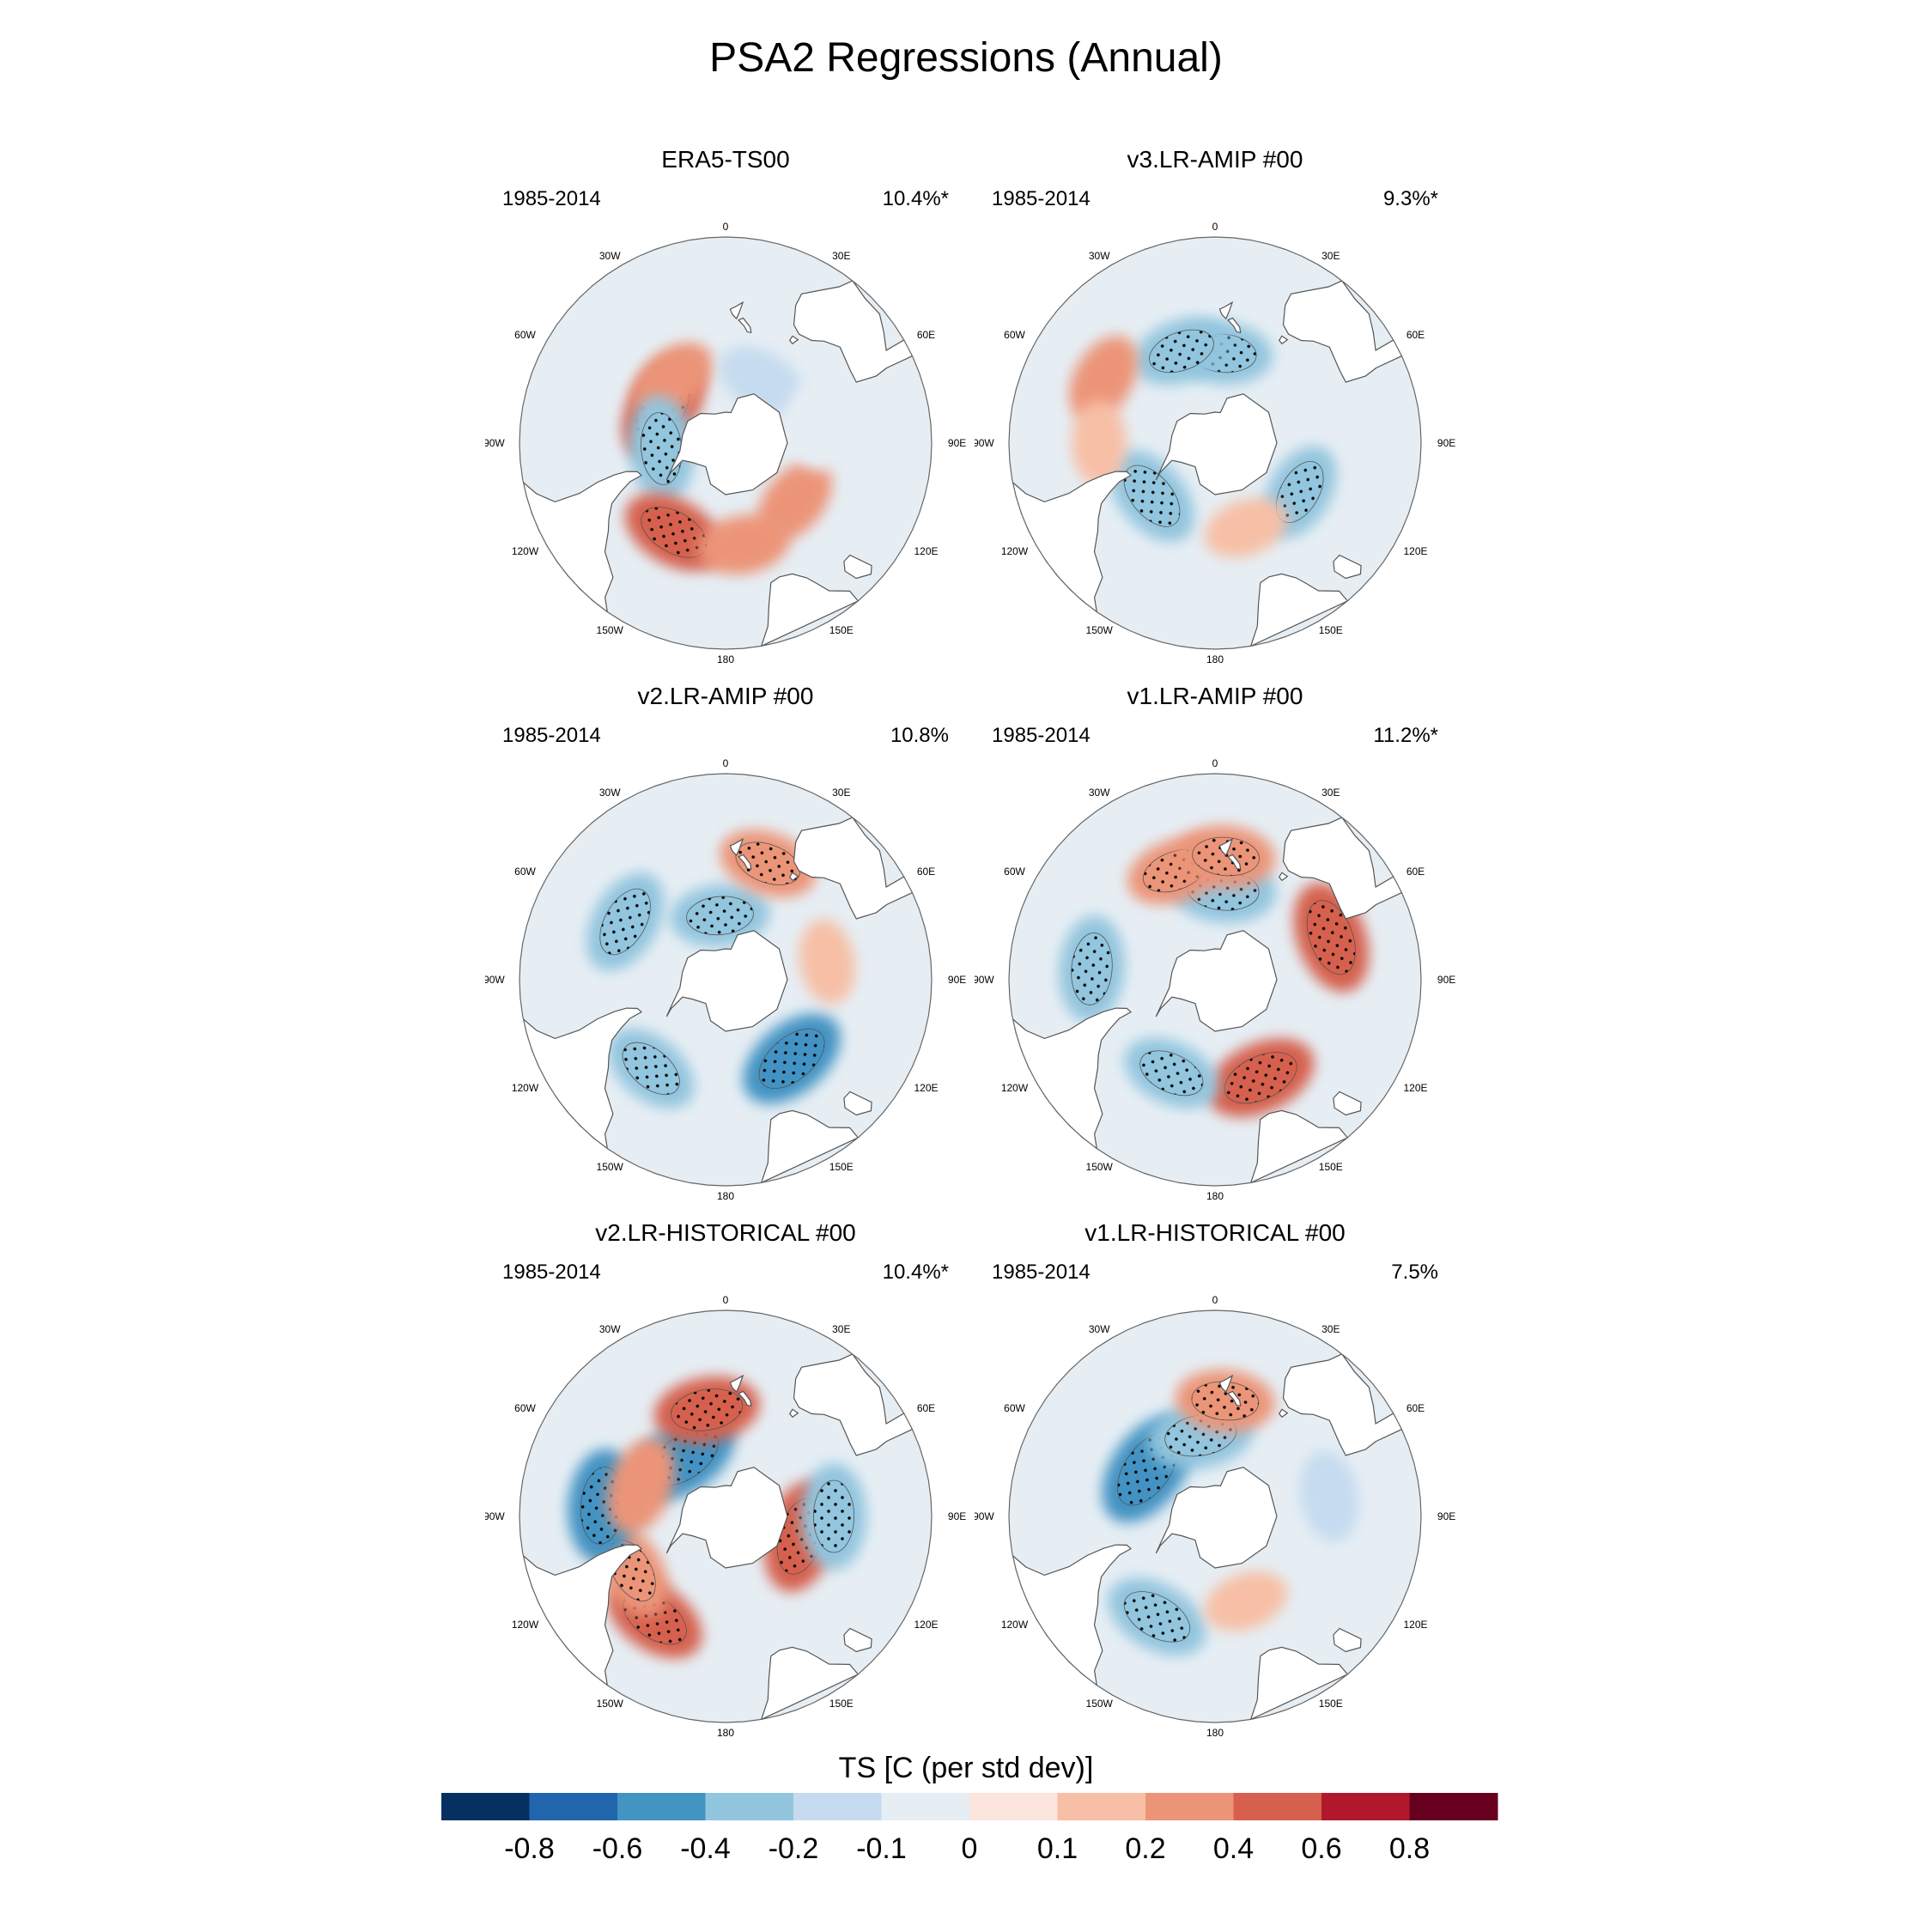 This screenshot has height=1932, width=1932. What do you see at coordinates (1057, 1849) in the screenshot?
I see `colorbar-tick-label: 0.1` at bounding box center [1057, 1849].